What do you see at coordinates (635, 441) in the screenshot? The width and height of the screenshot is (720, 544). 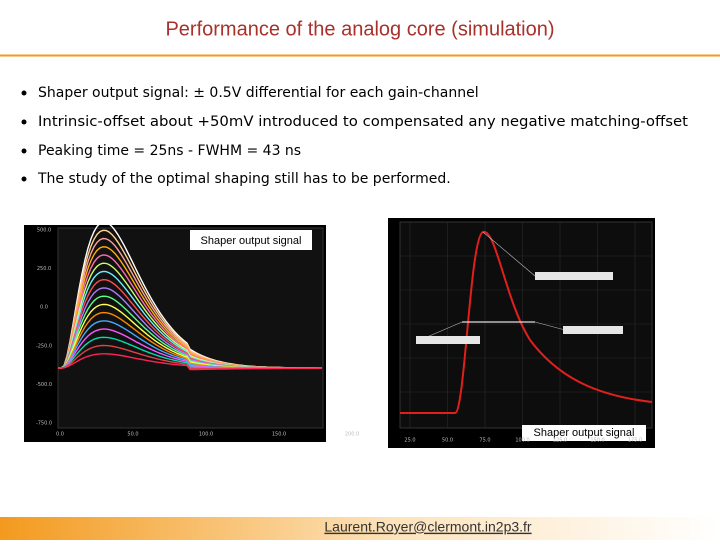 I see `x-tick-label: 175.0` at bounding box center [635, 441].